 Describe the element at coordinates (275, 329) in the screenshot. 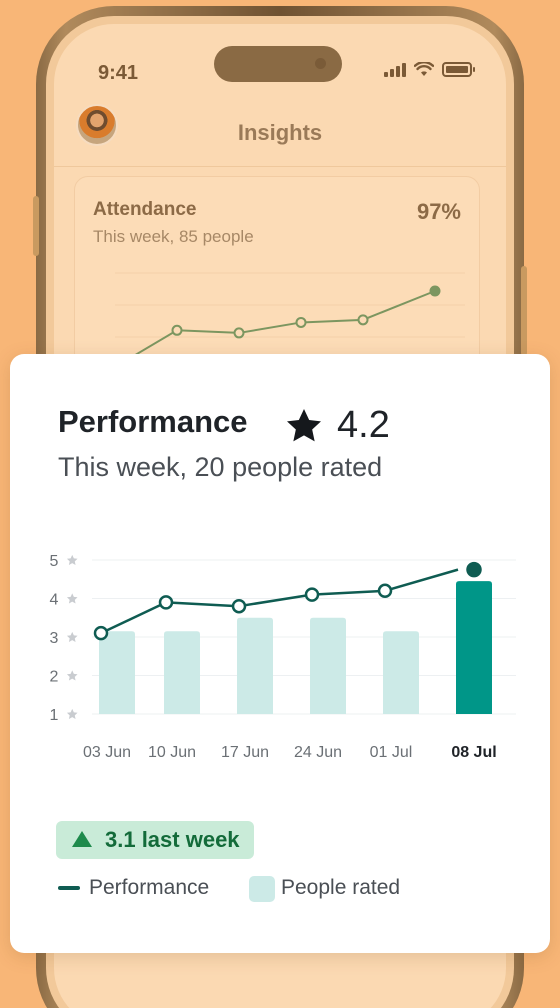

I see `attendance-line` at that location.